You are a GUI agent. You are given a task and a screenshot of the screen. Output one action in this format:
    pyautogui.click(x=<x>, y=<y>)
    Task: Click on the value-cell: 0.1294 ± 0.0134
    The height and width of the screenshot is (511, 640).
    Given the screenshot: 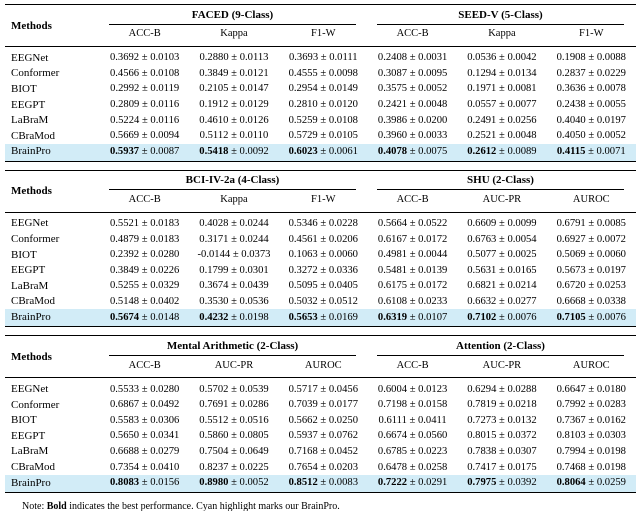 What is the action you would take?
    pyautogui.click(x=502, y=73)
    